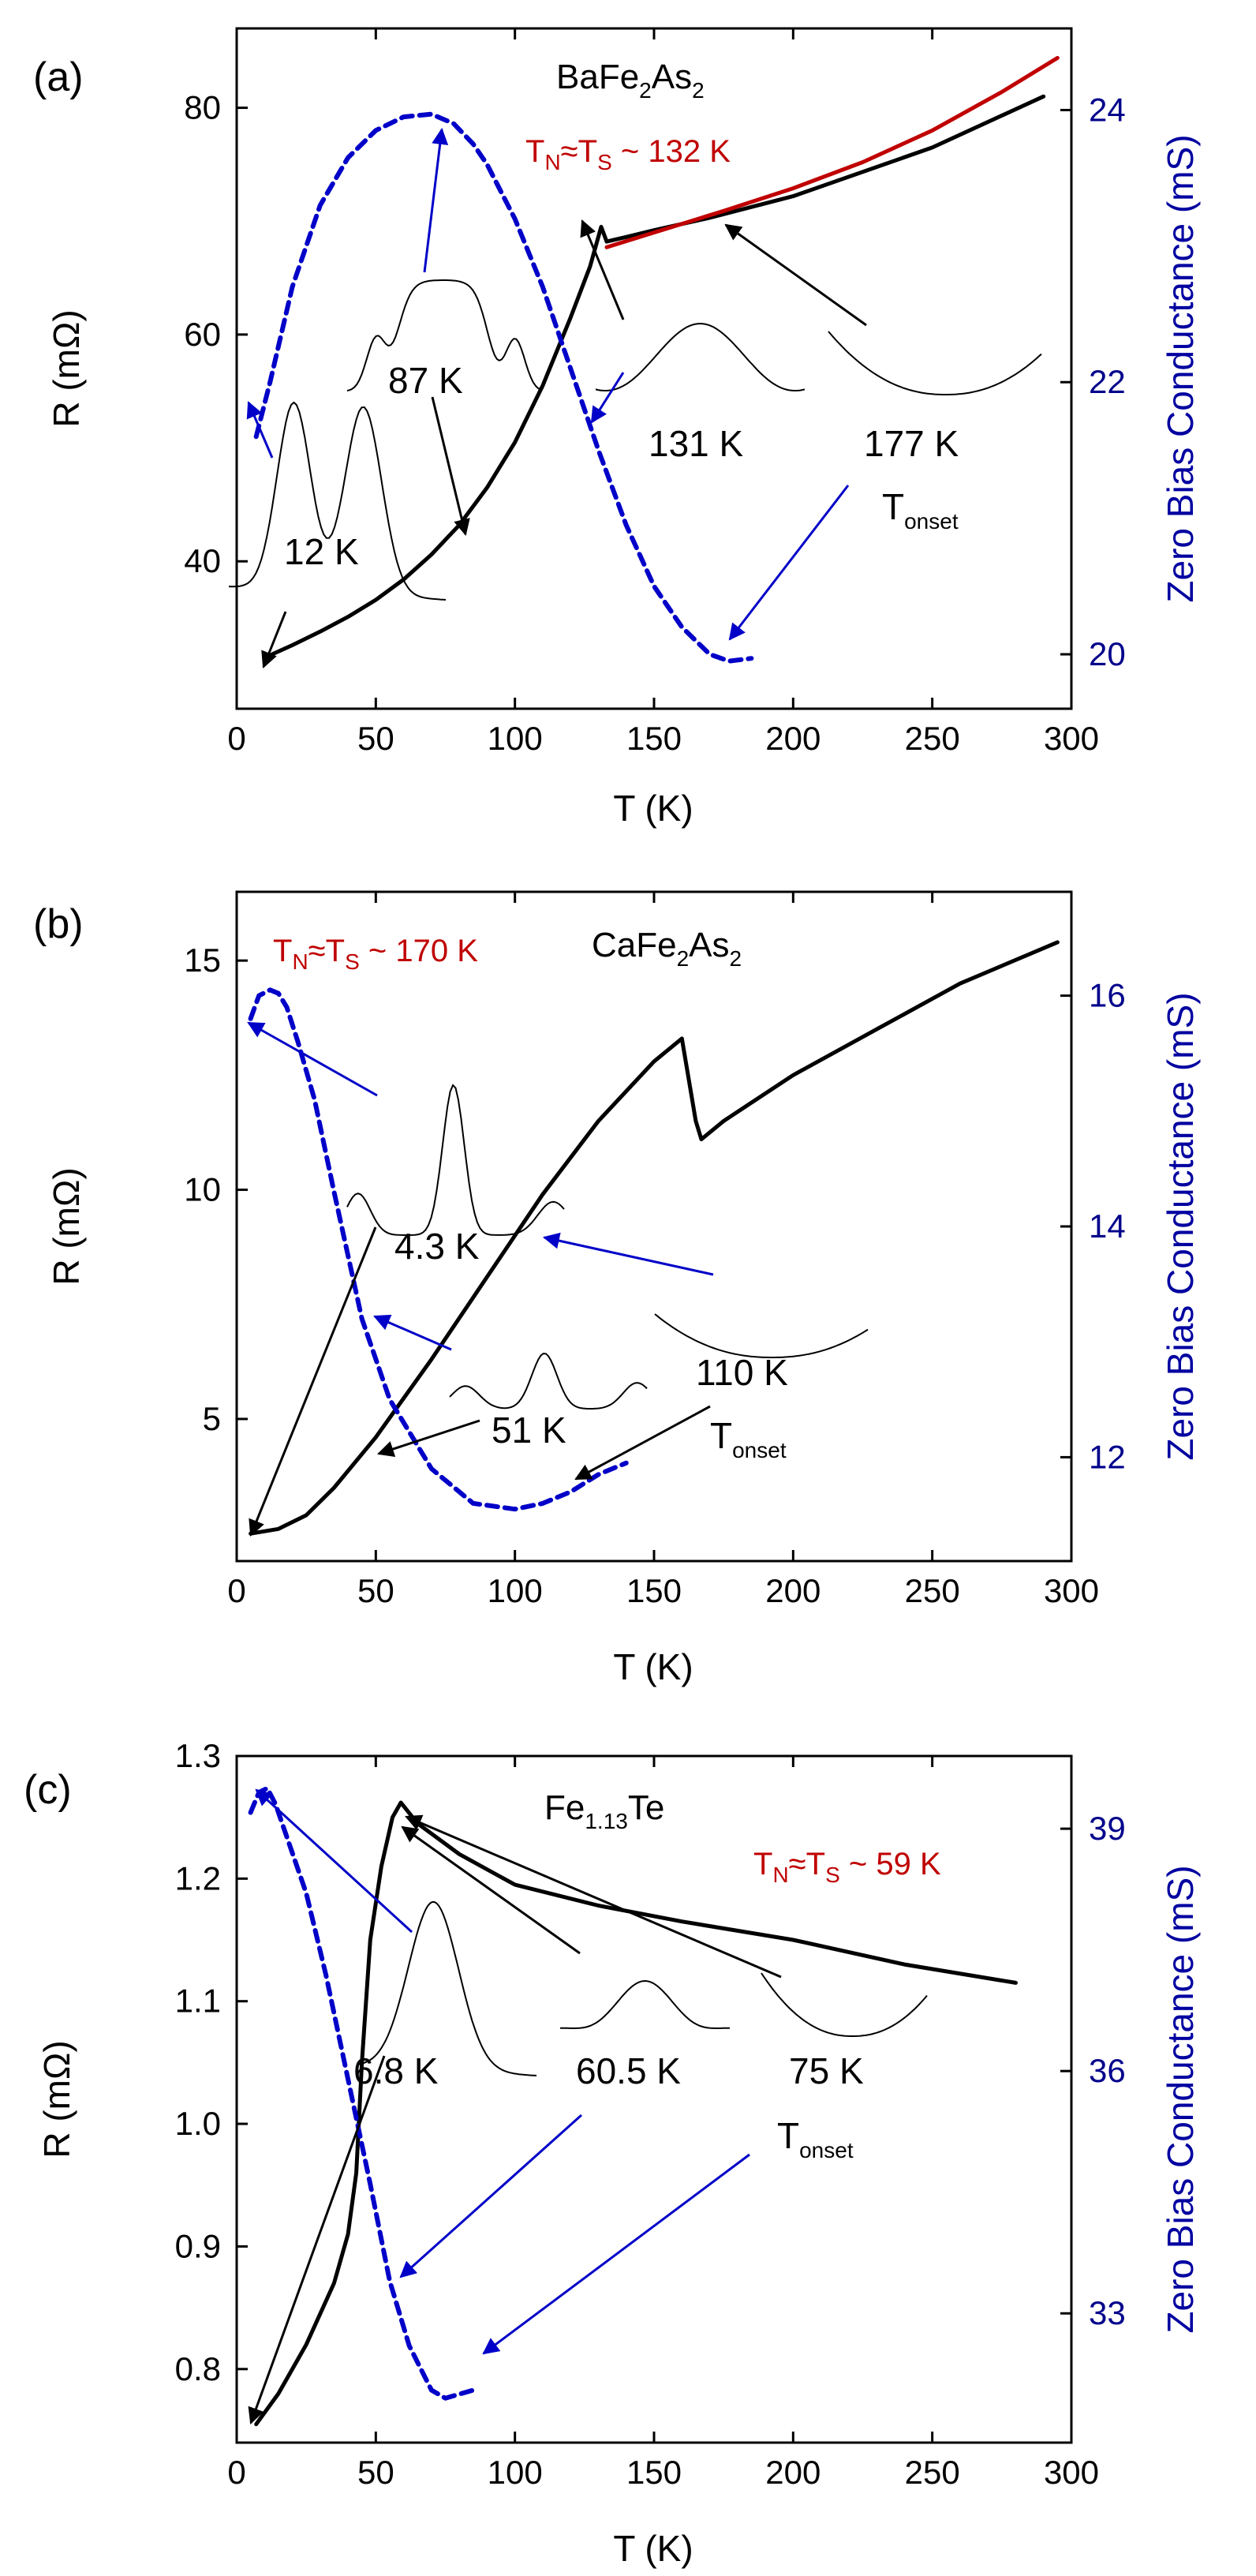  Describe the element at coordinates (628, 2070) in the screenshot. I see `panel-c-inset-label-60k: 60.5 K` at that location.